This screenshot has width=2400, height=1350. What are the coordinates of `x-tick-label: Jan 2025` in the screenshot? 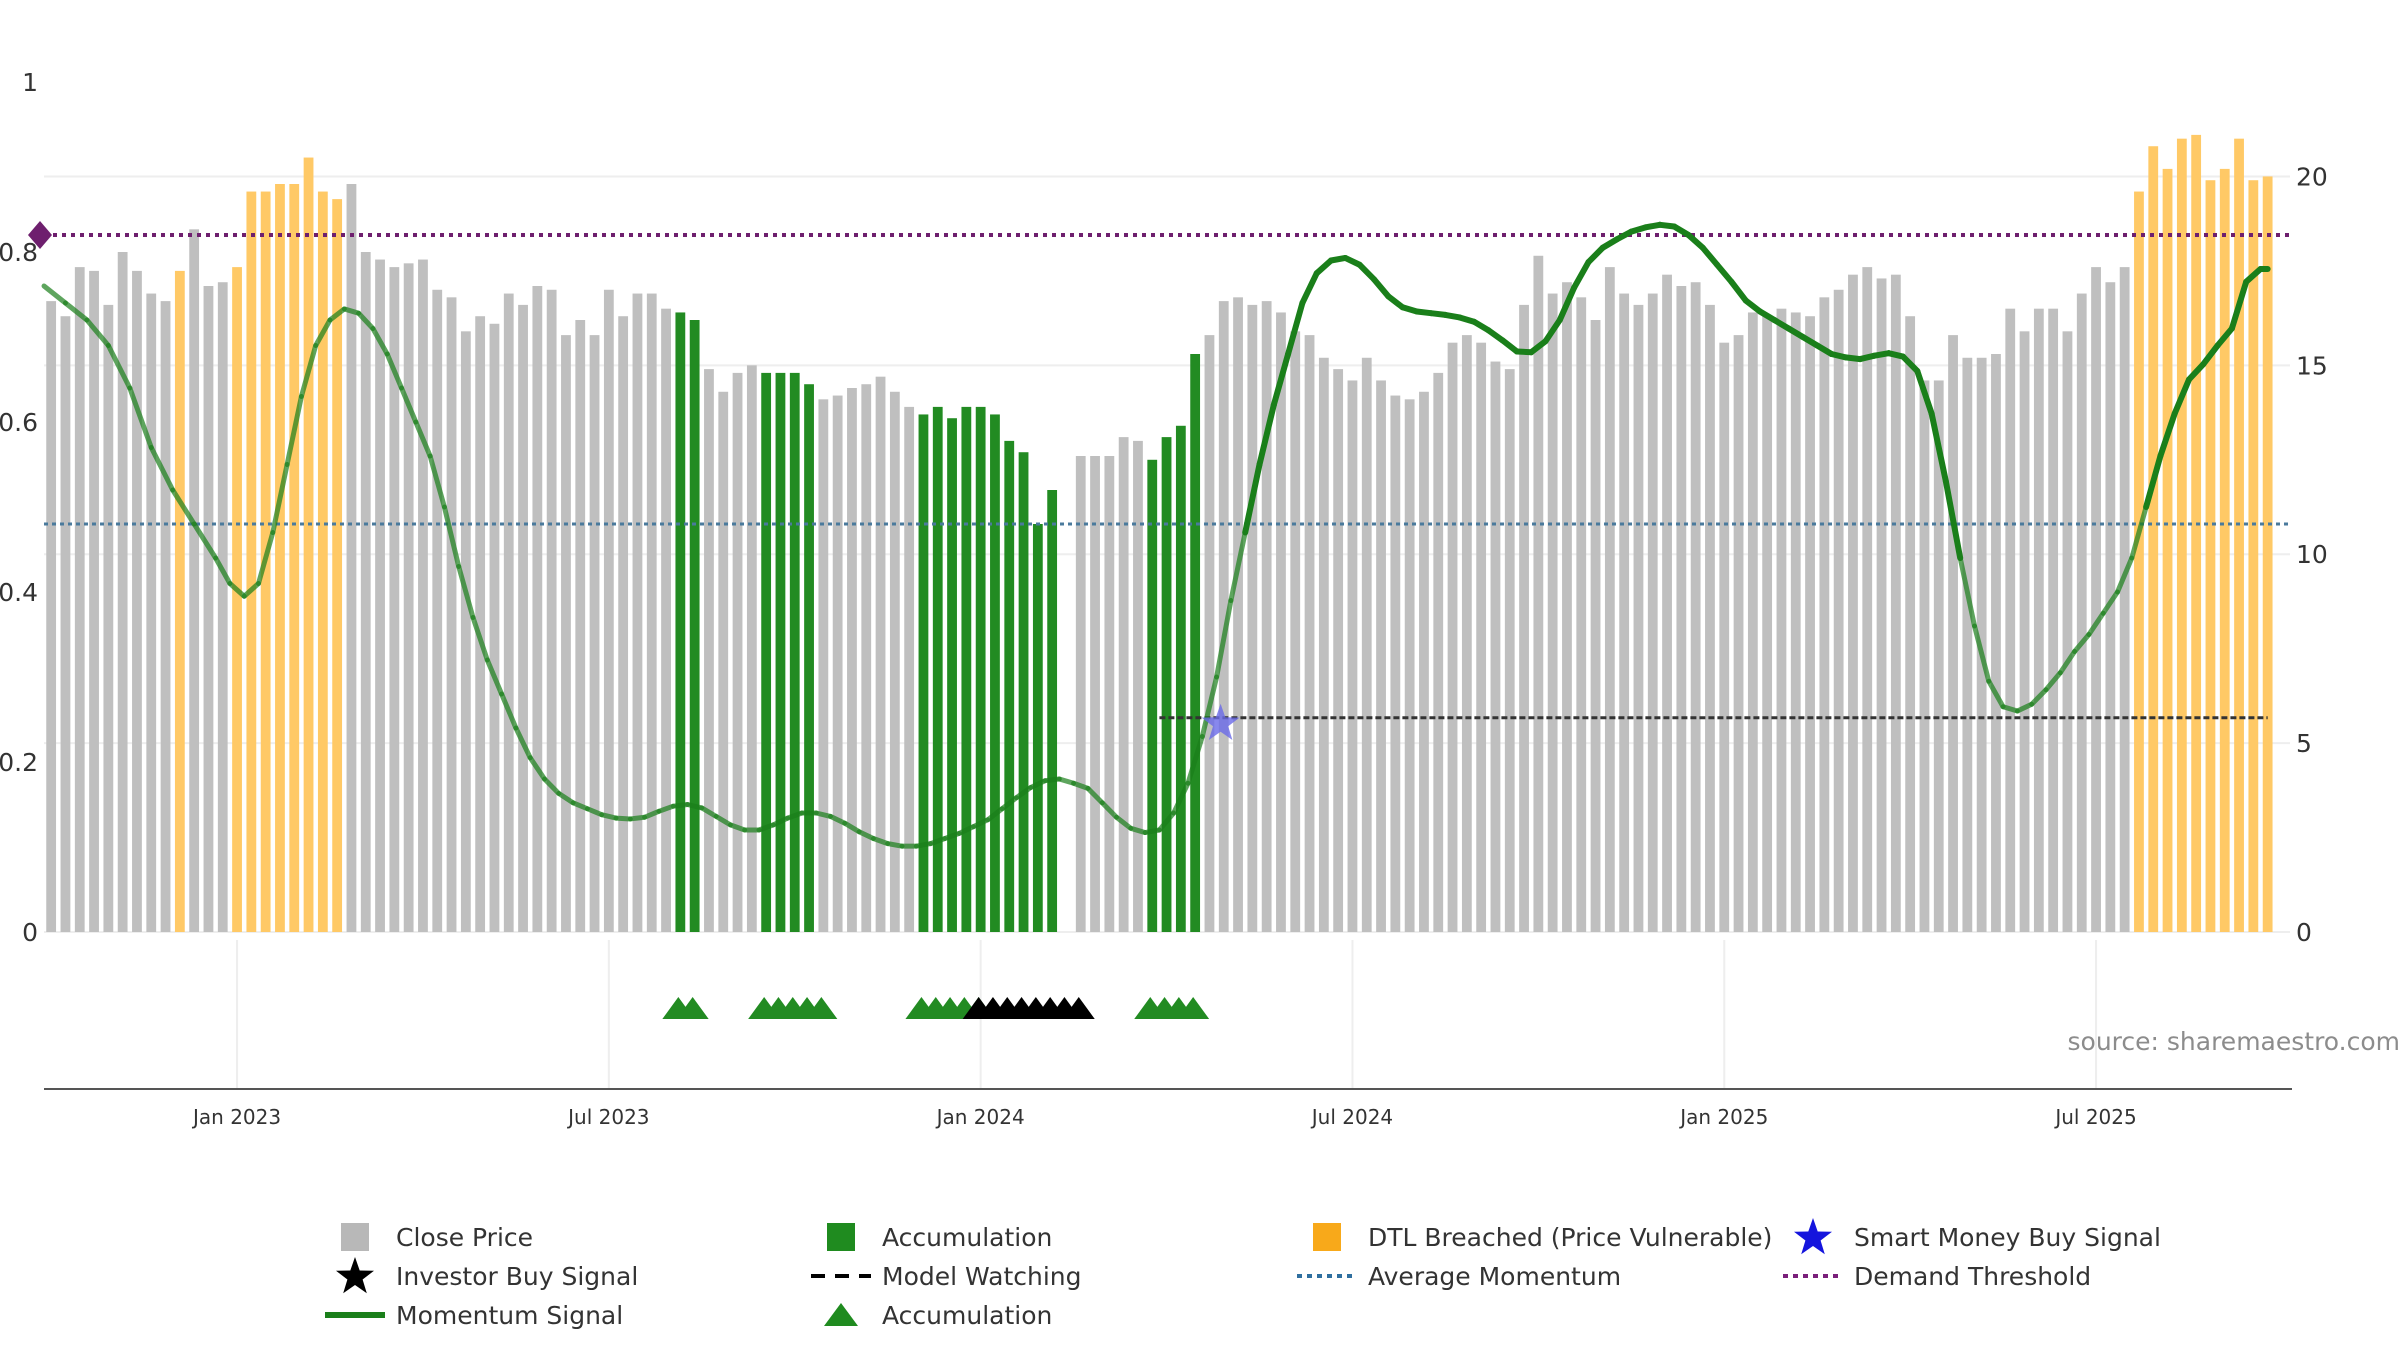 It's located at (1723, 1117).